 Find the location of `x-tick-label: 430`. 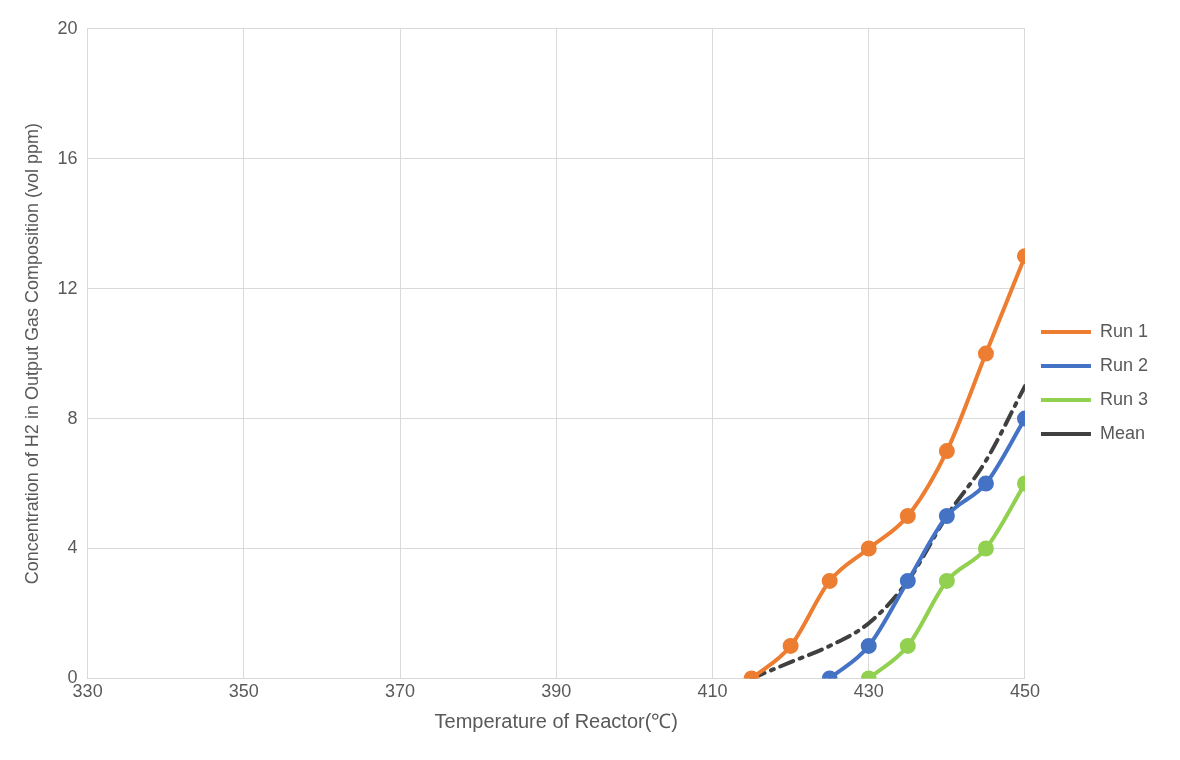

x-tick-label: 430 is located at coordinates (868, 691).